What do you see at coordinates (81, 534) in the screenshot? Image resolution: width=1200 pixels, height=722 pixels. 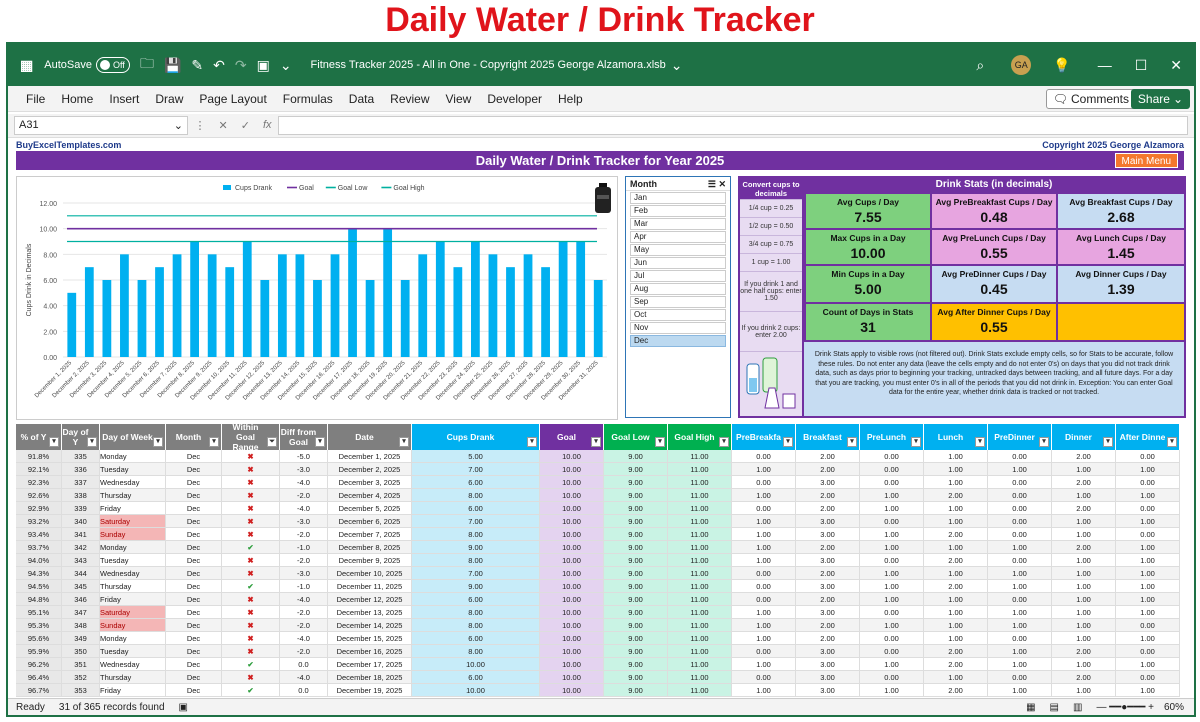 I see `table-cell: 341` at bounding box center [81, 534].